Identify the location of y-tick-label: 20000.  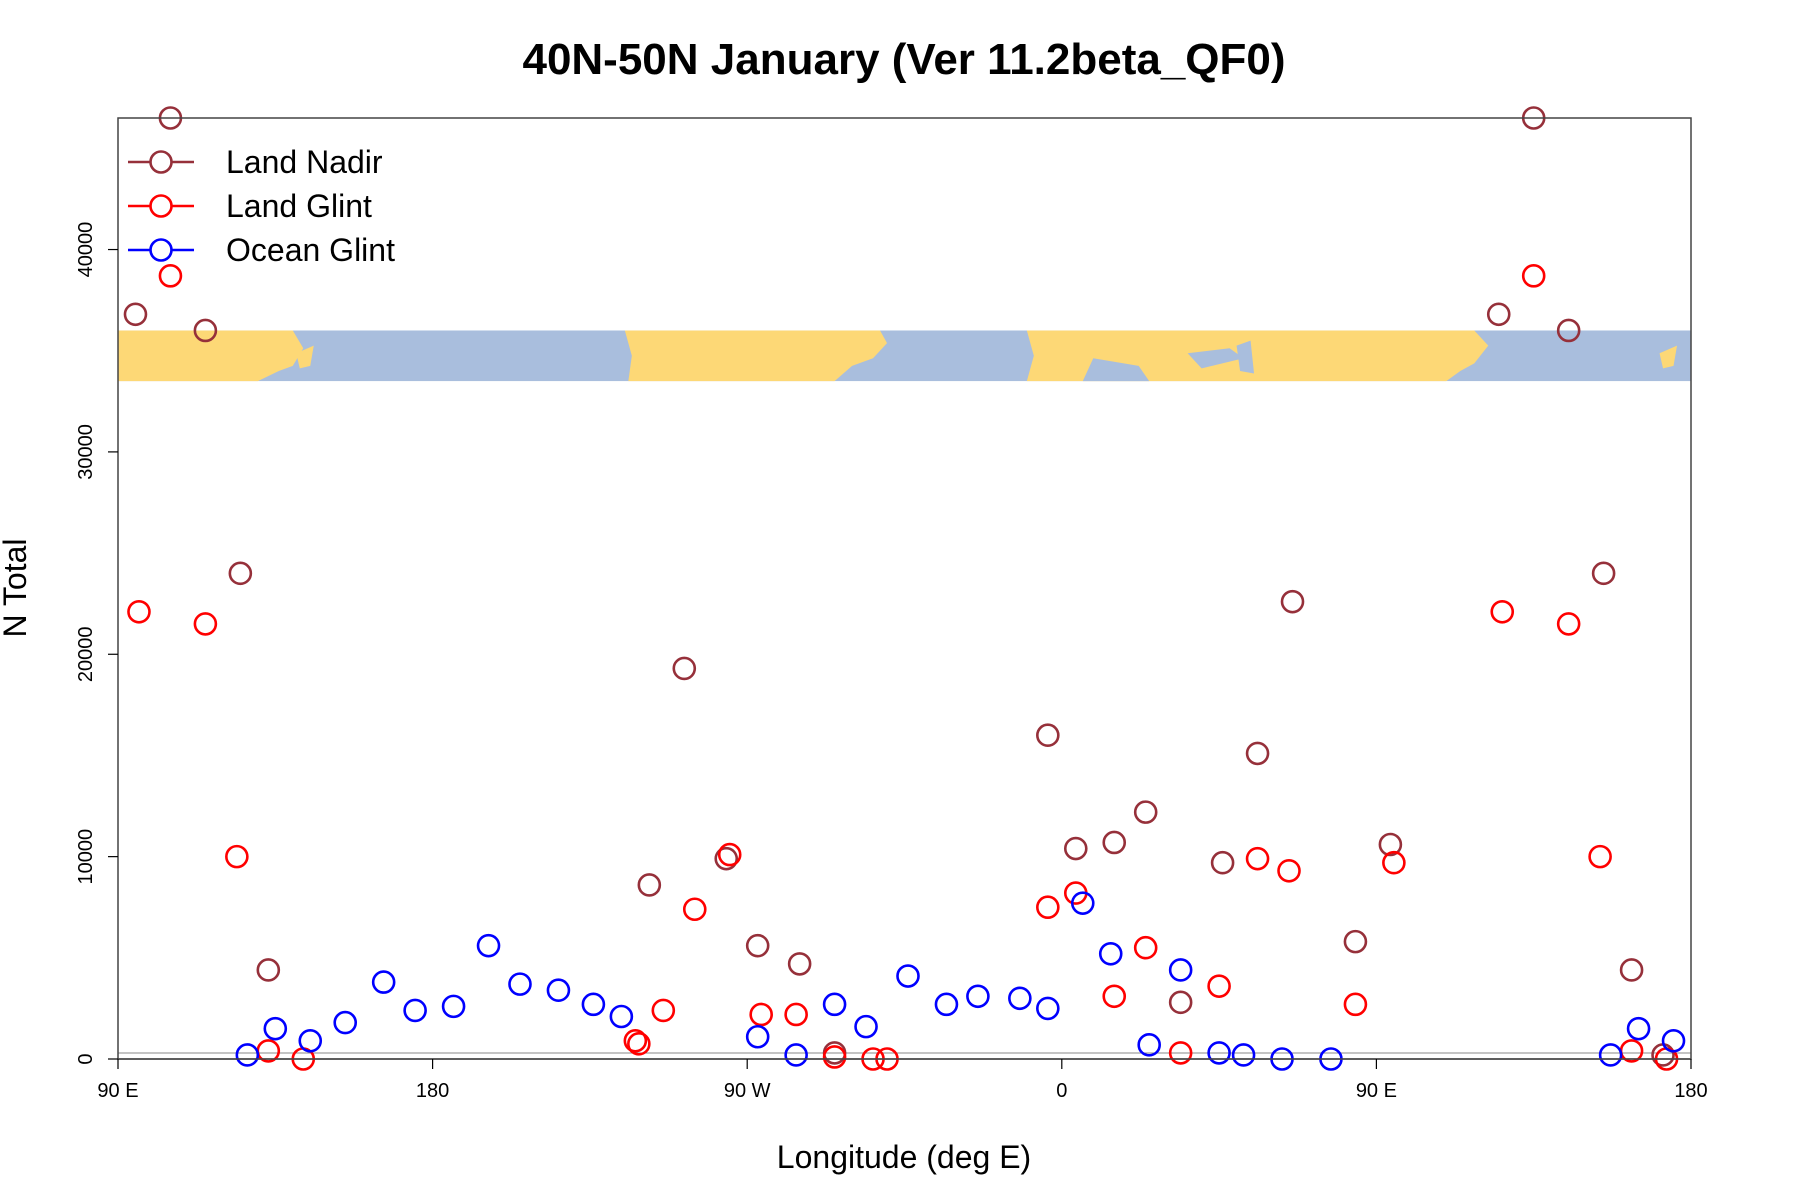
(86, 654).